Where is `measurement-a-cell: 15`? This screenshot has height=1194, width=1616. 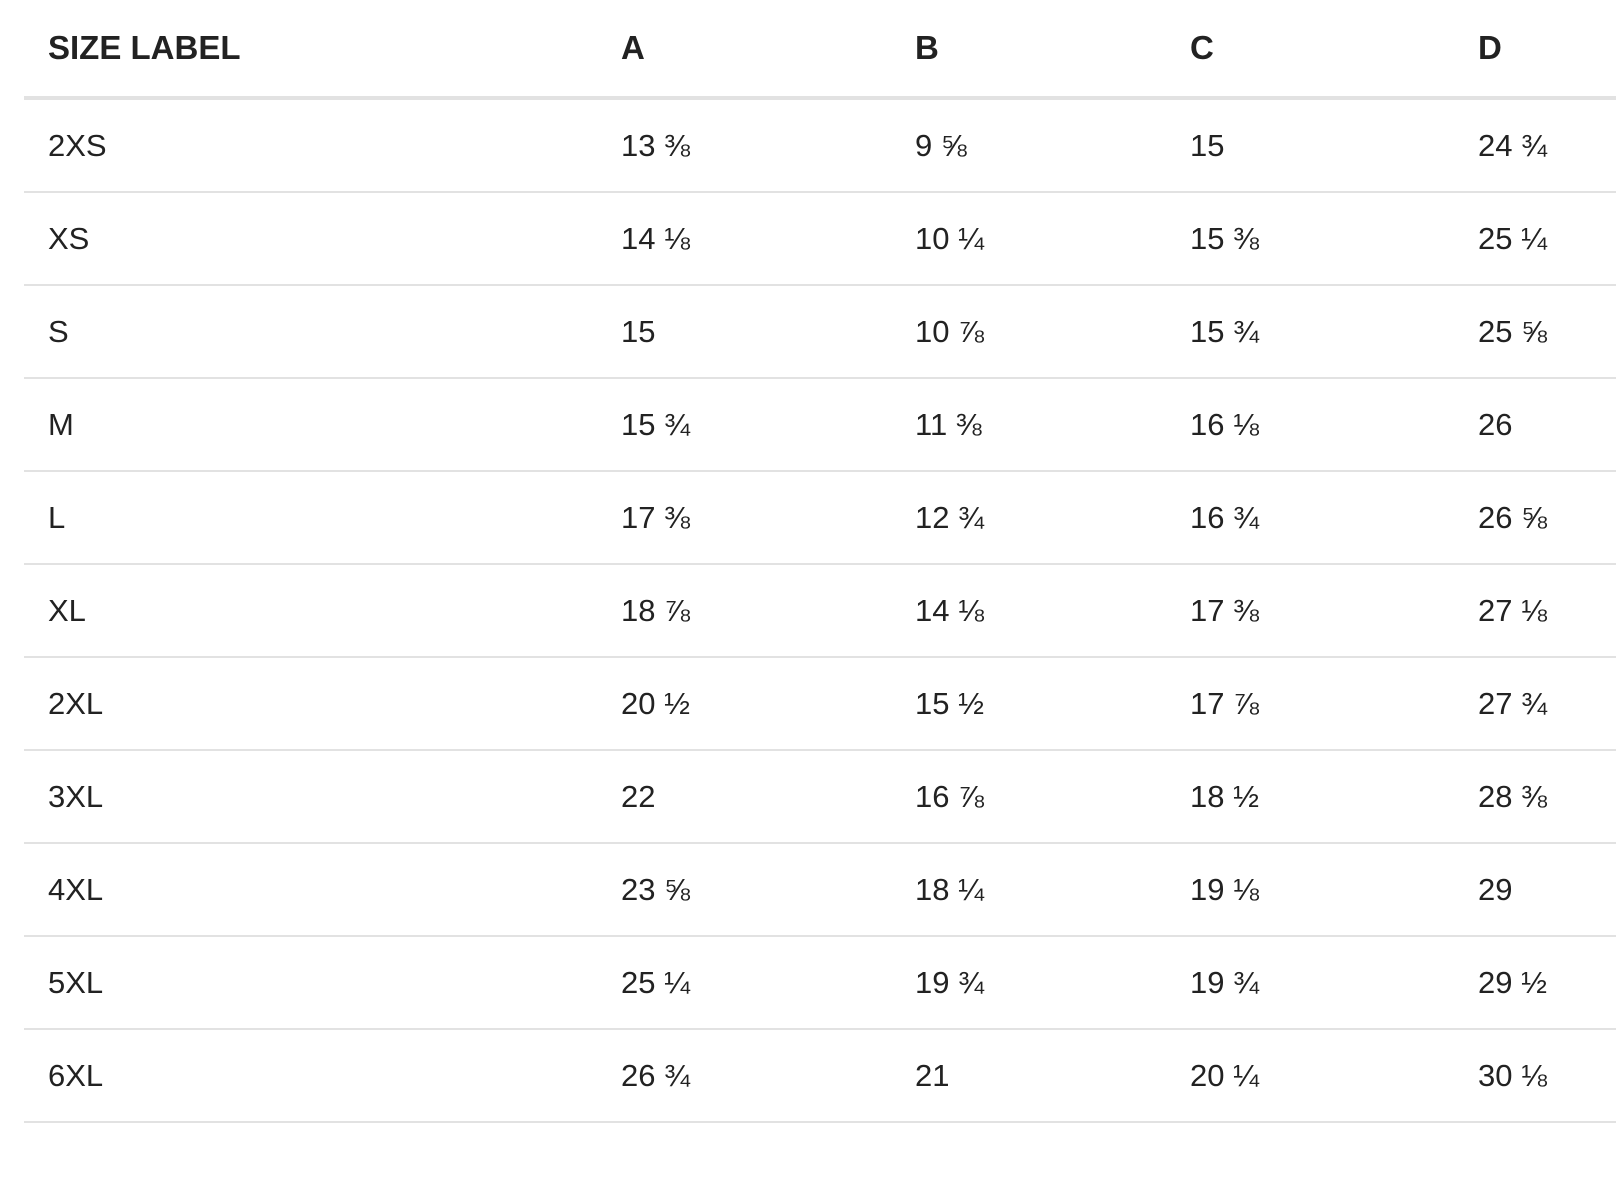 measurement-a-cell: 15 is located at coordinates (744, 332).